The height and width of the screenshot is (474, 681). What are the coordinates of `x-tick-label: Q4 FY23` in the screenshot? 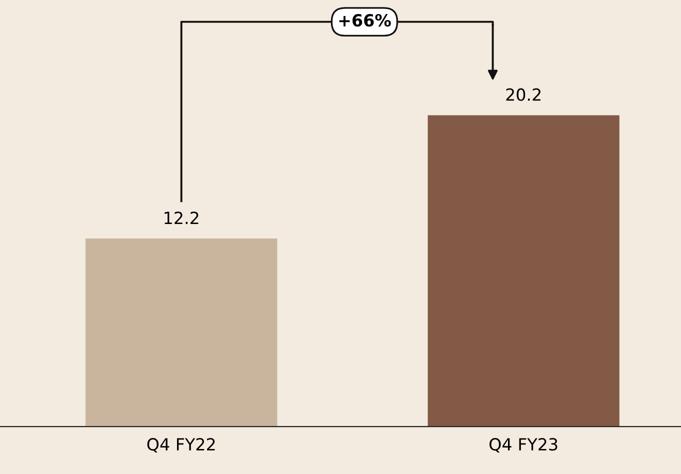 It's located at (524, 445).